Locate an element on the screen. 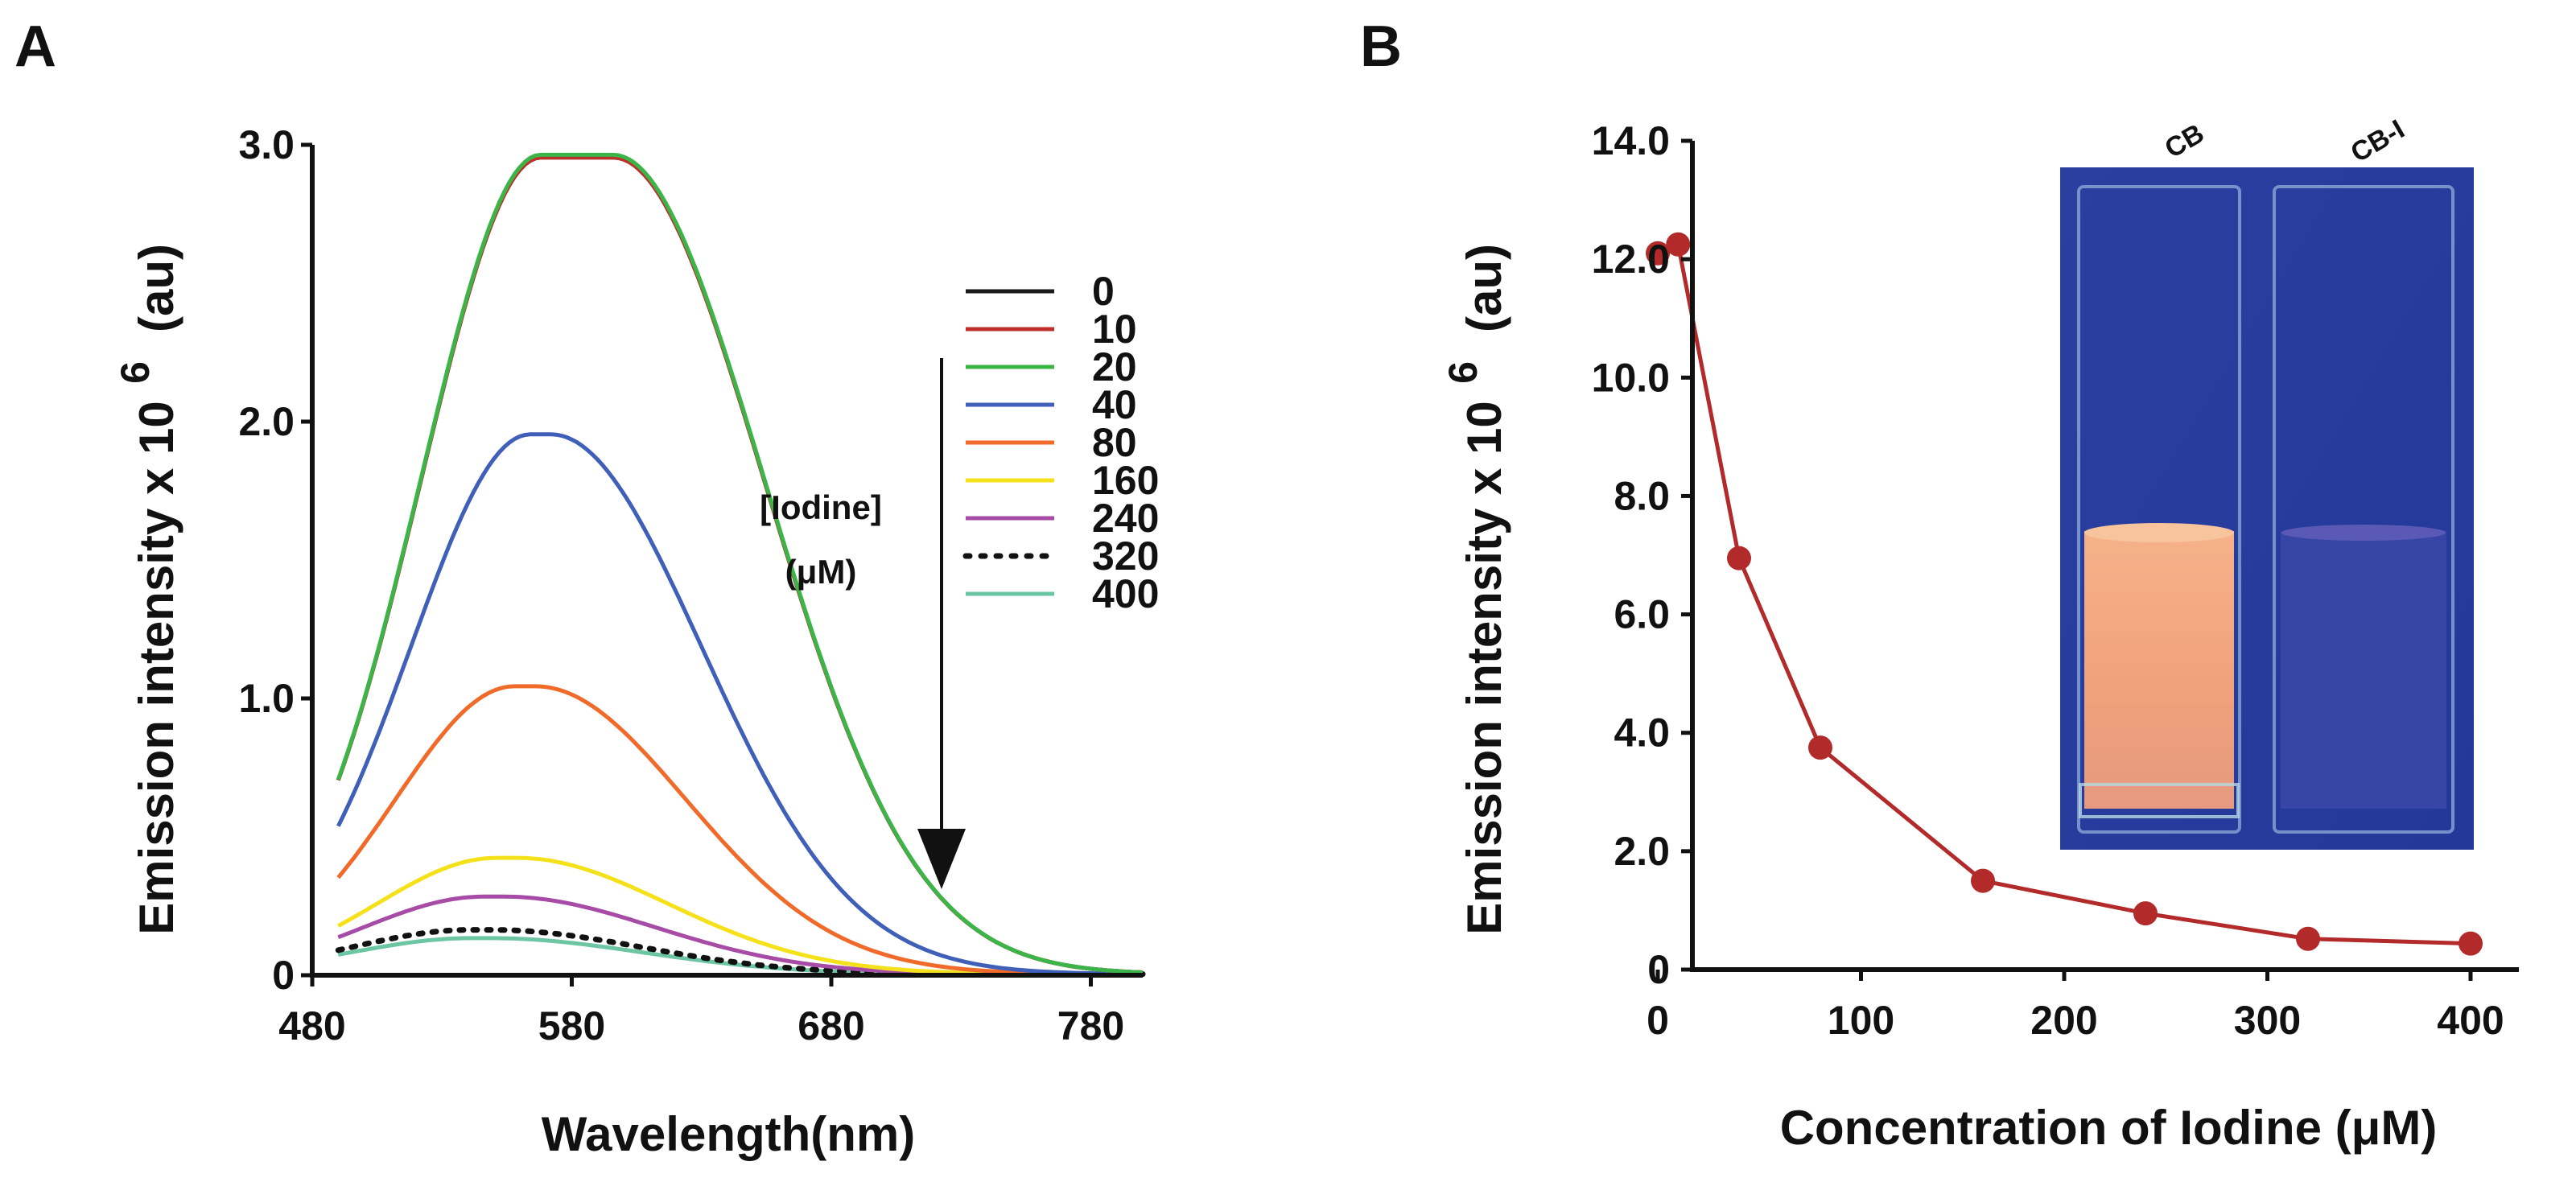 The image size is (2576, 1178). panel-b-x-tick-label: 0 is located at coordinates (1658, 1020).